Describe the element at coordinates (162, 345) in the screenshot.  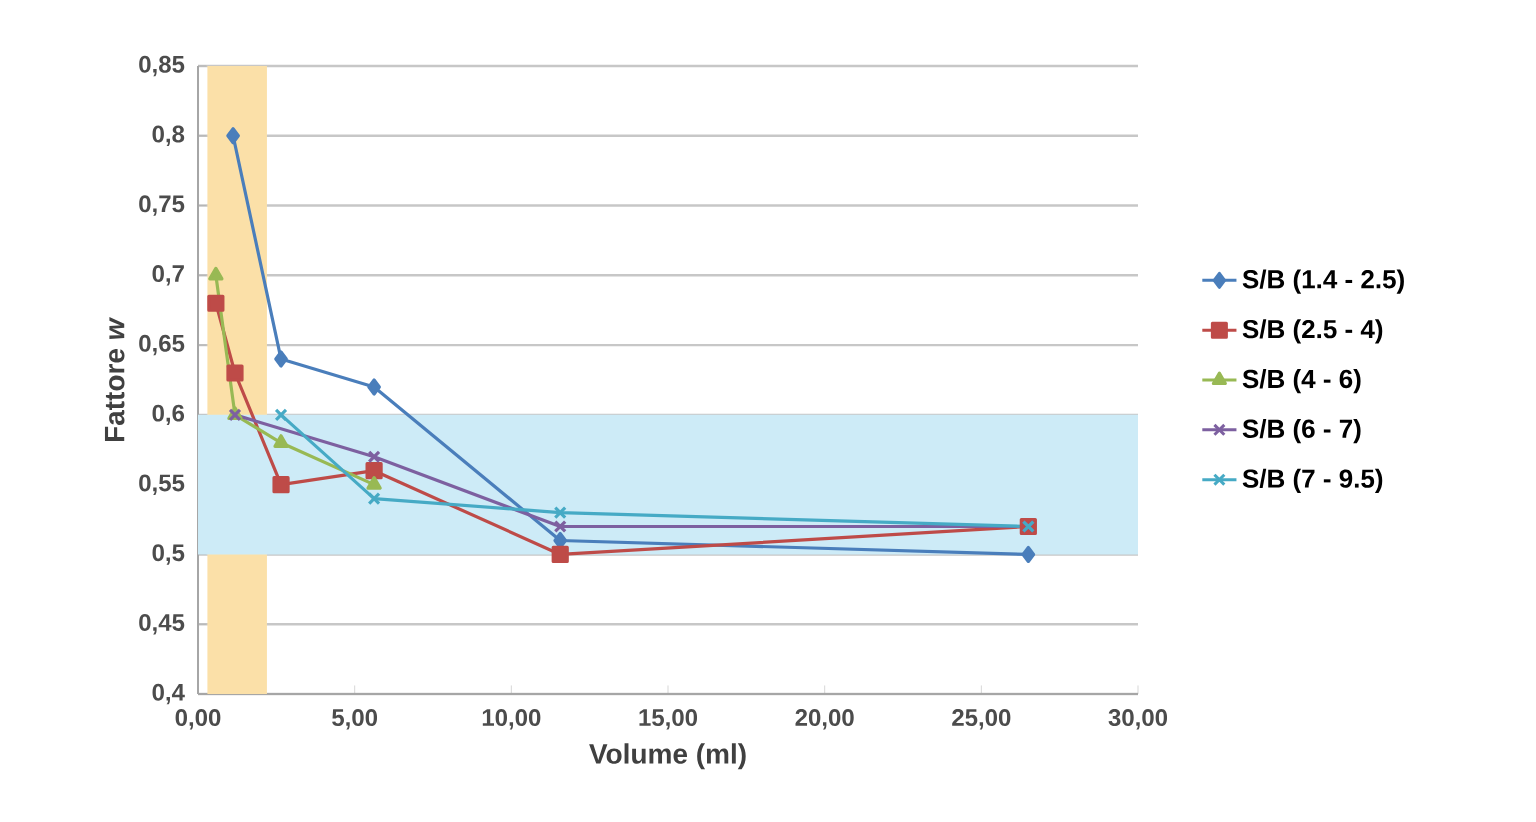
I see `y-tick-label: 0,65` at that location.